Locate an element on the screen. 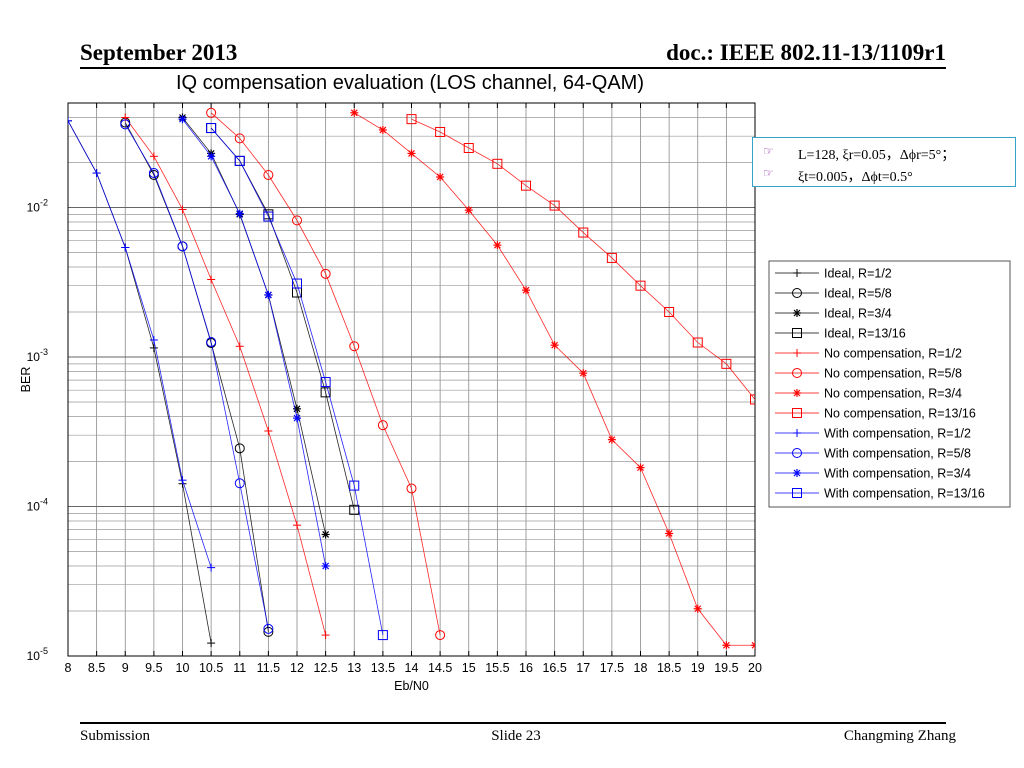 The width and height of the screenshot is (1024, 768). legend-label: Ideal, R=3/4 is located at coordinates (858, 314).